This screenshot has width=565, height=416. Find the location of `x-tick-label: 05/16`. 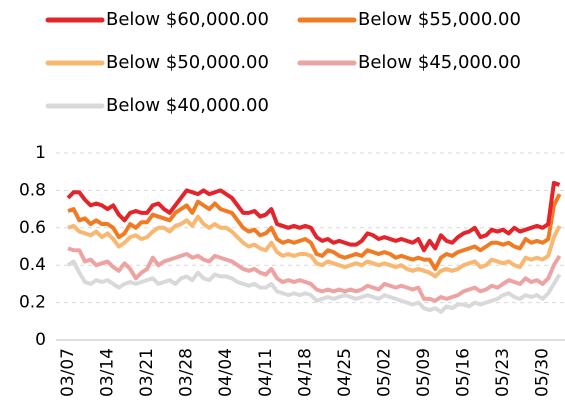

x-tick-label: 05/16 is located at coordinates (464, 372).